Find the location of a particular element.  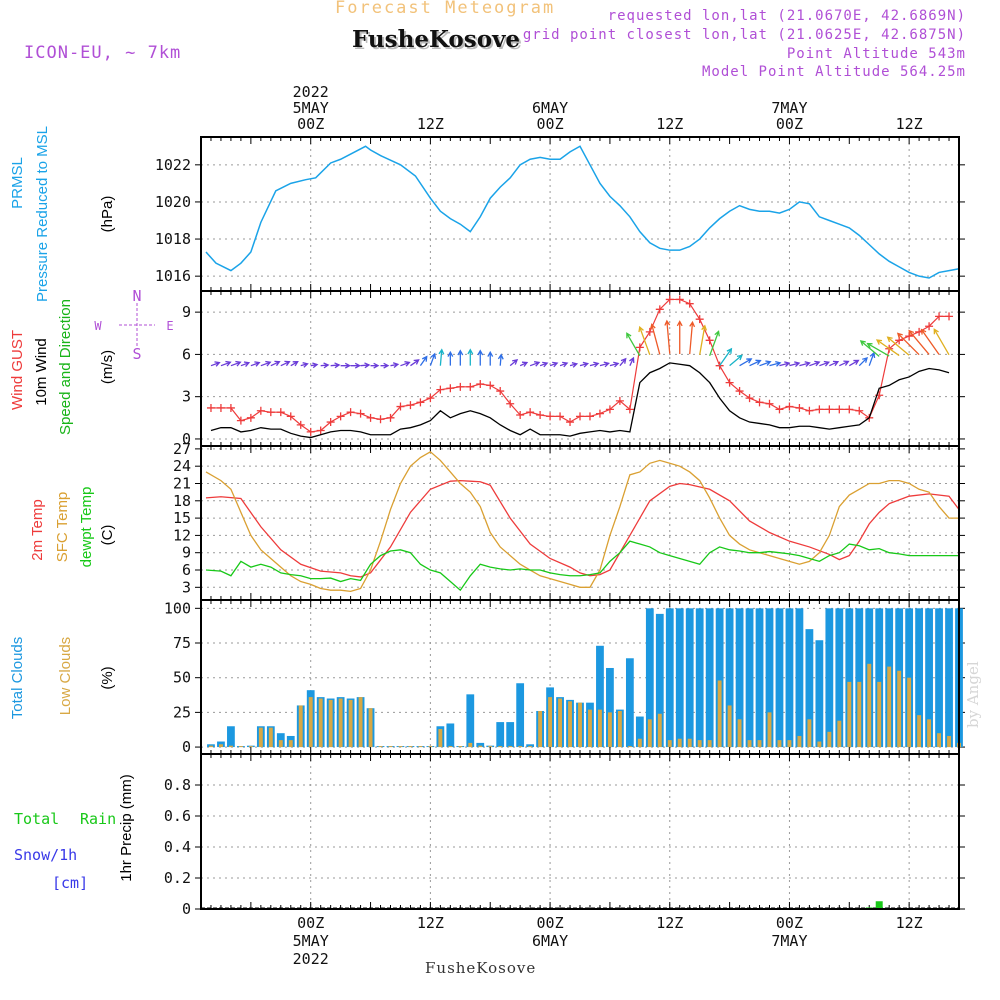

clouds-unit-label: (%) is located at coordinates (107, 677).